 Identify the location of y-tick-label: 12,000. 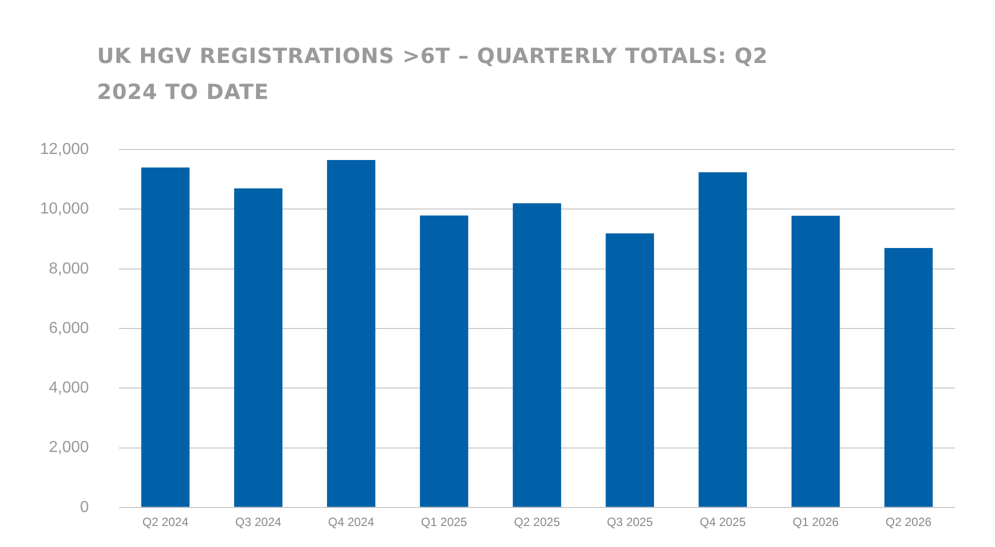
(65, 149).